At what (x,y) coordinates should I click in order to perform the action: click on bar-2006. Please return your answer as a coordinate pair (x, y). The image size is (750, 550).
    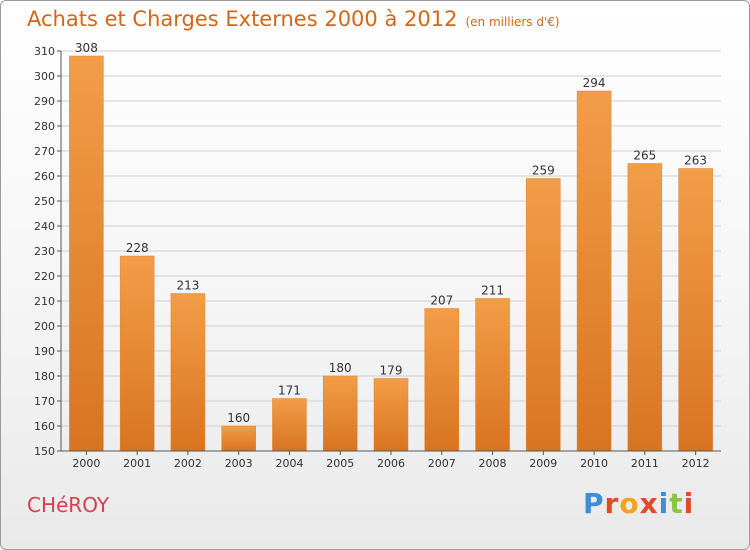
    Looking at the image, I should click on (391, 415).